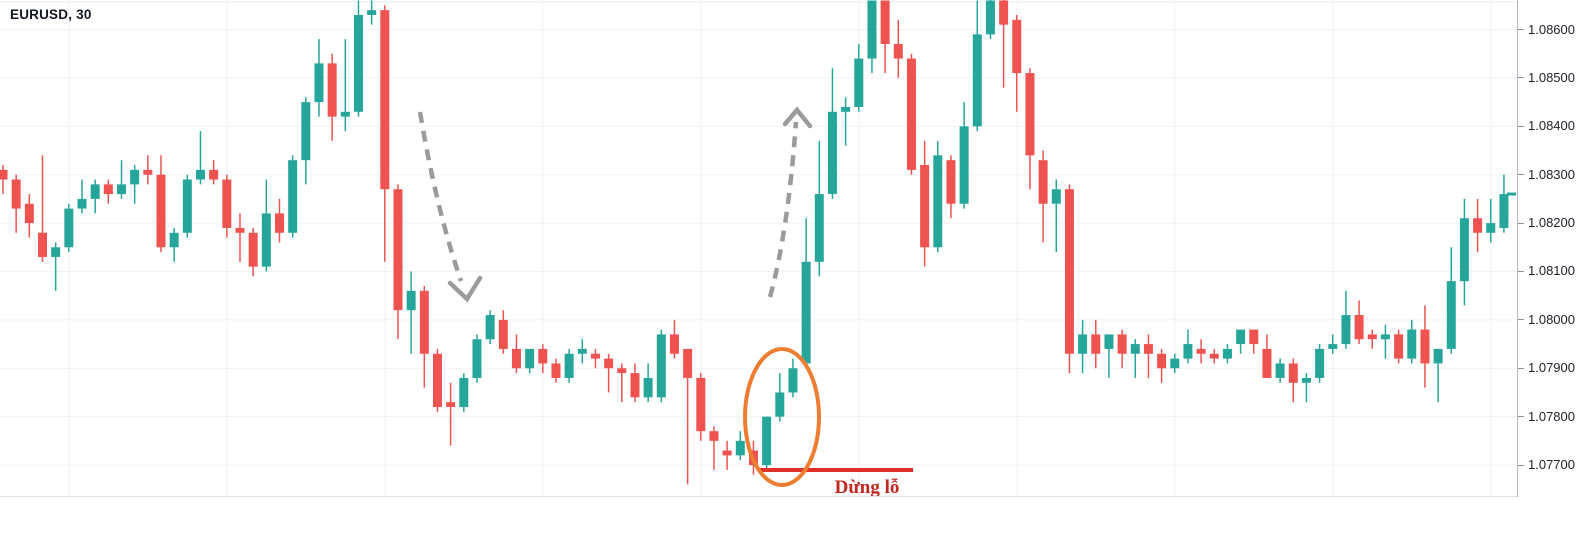  I want to click on entry-zone-ellipse, so click(782, 417).